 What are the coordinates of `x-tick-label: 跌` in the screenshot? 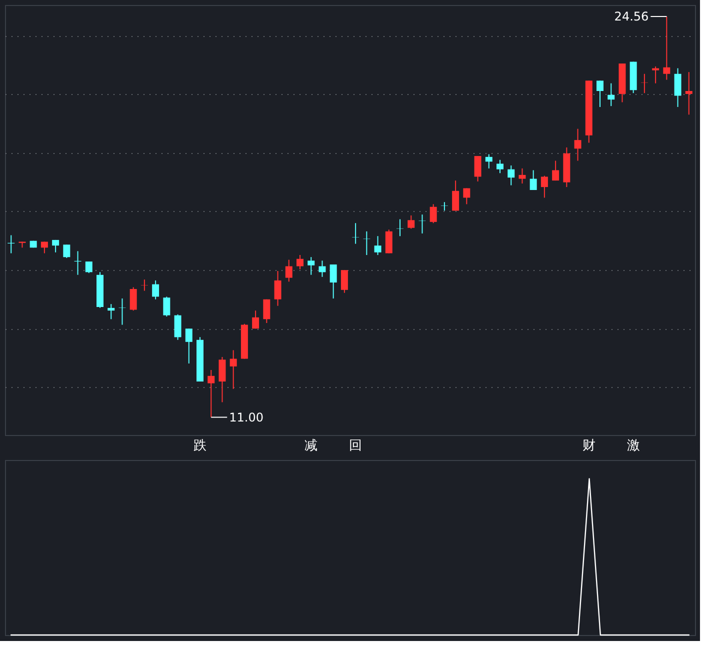 It's located at (200, 446).